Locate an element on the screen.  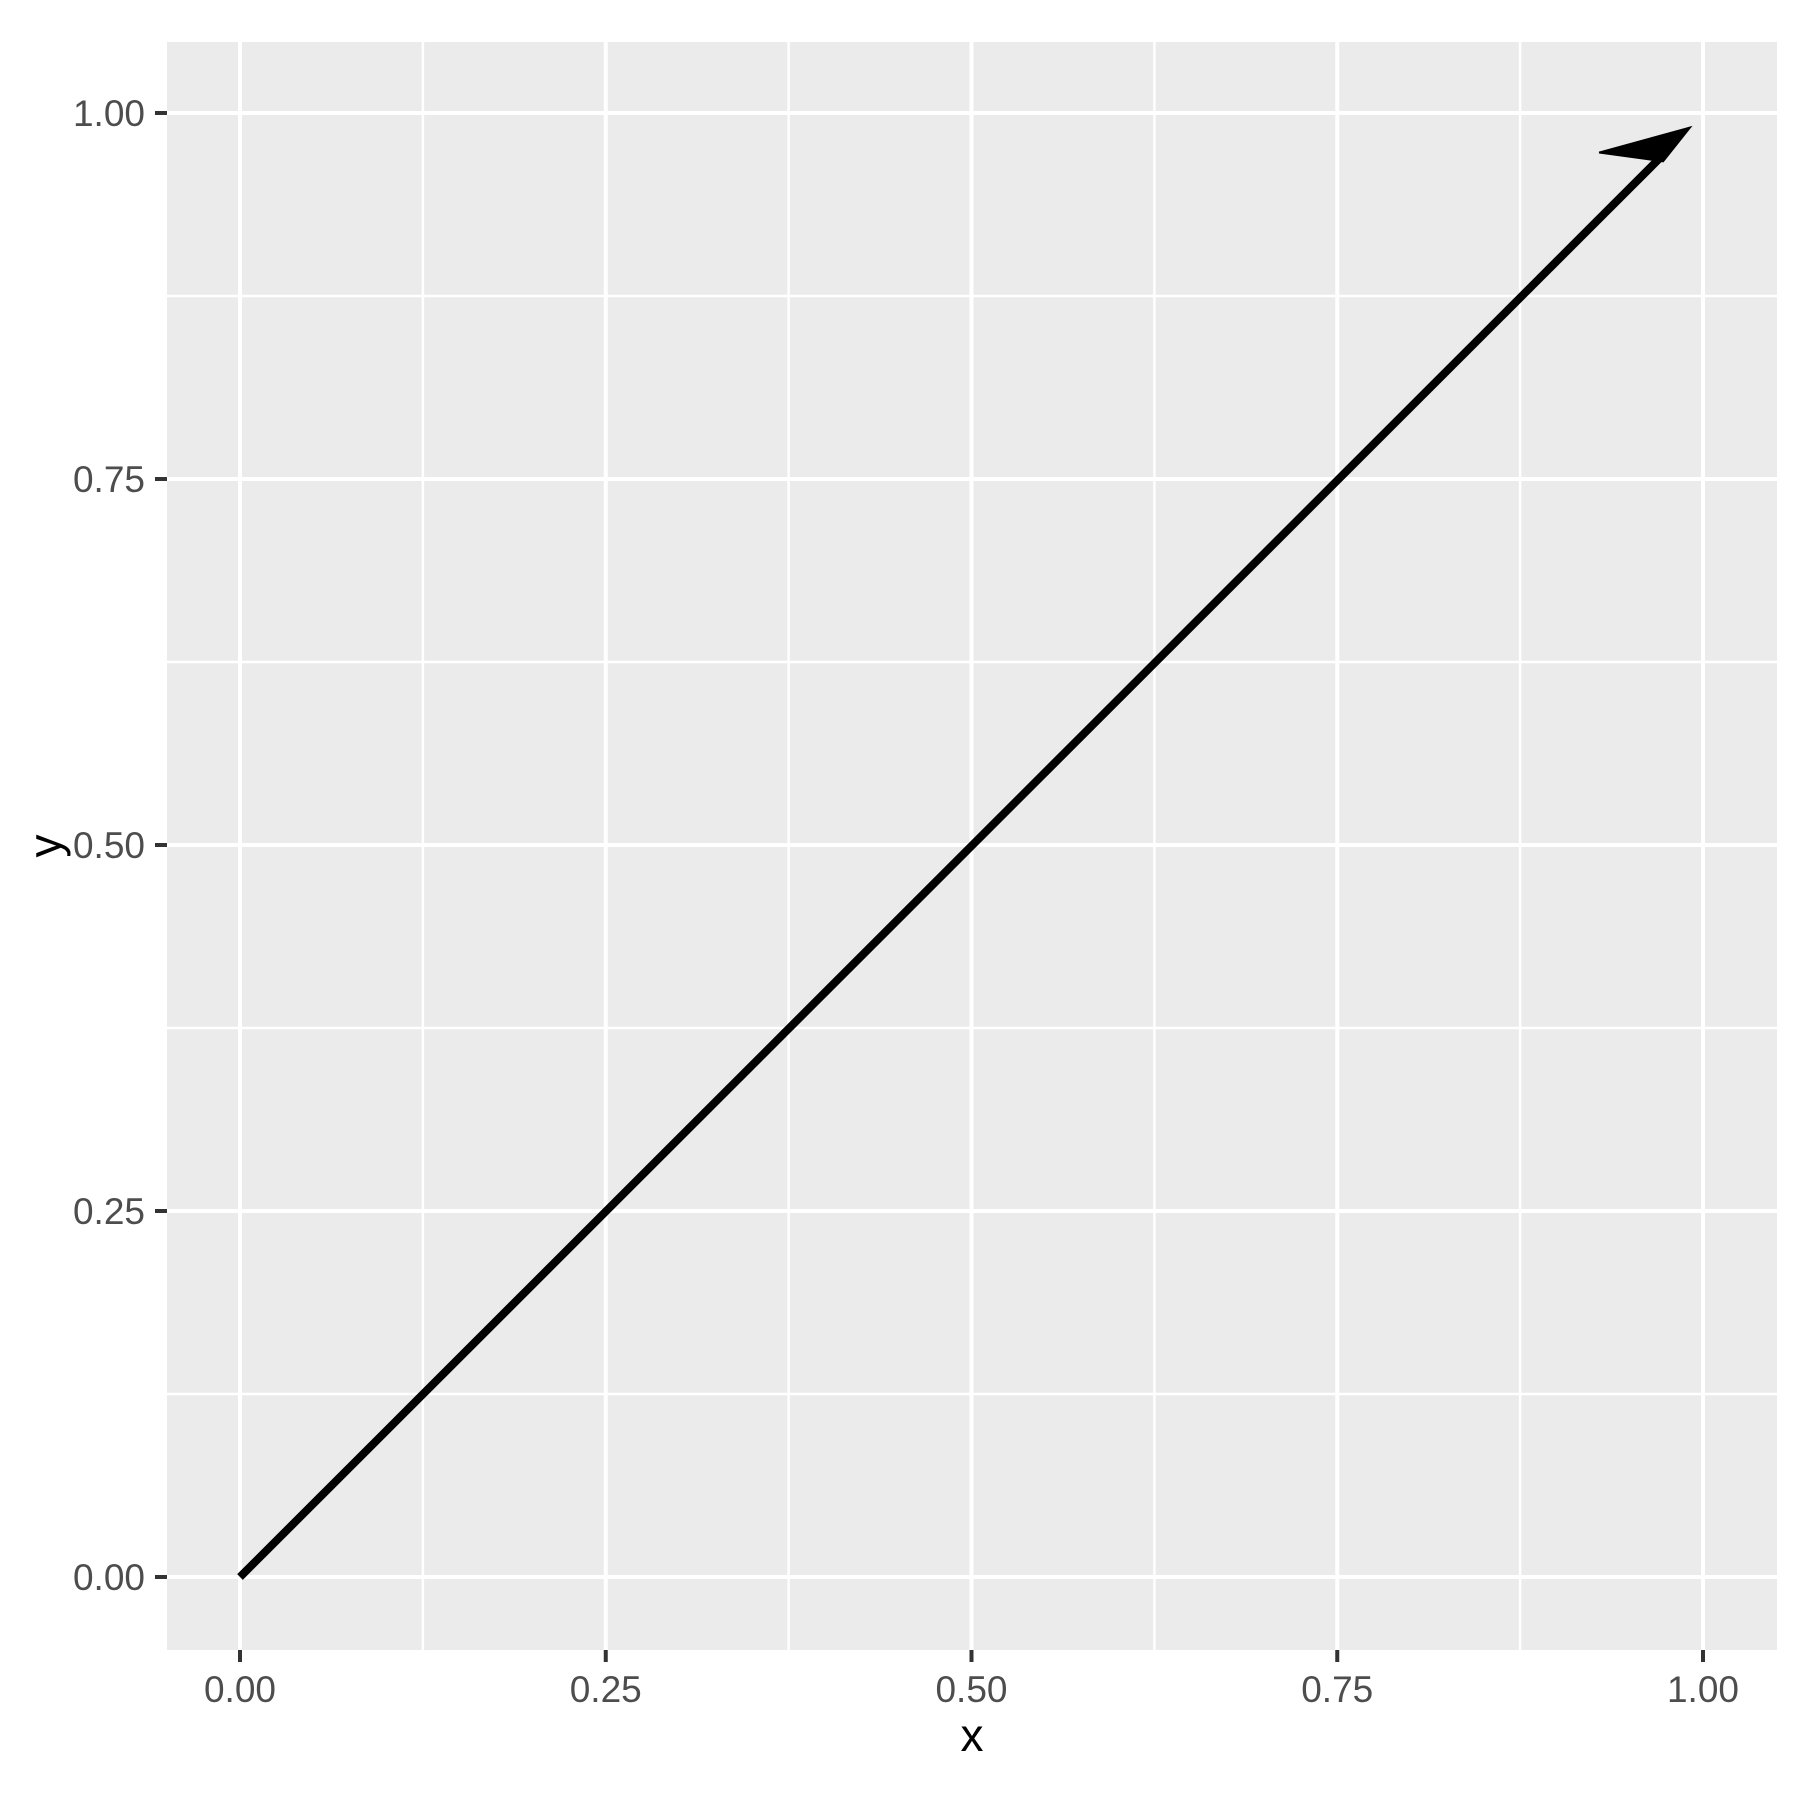
x-axis-title: x is located at coordinates (972, 1735).